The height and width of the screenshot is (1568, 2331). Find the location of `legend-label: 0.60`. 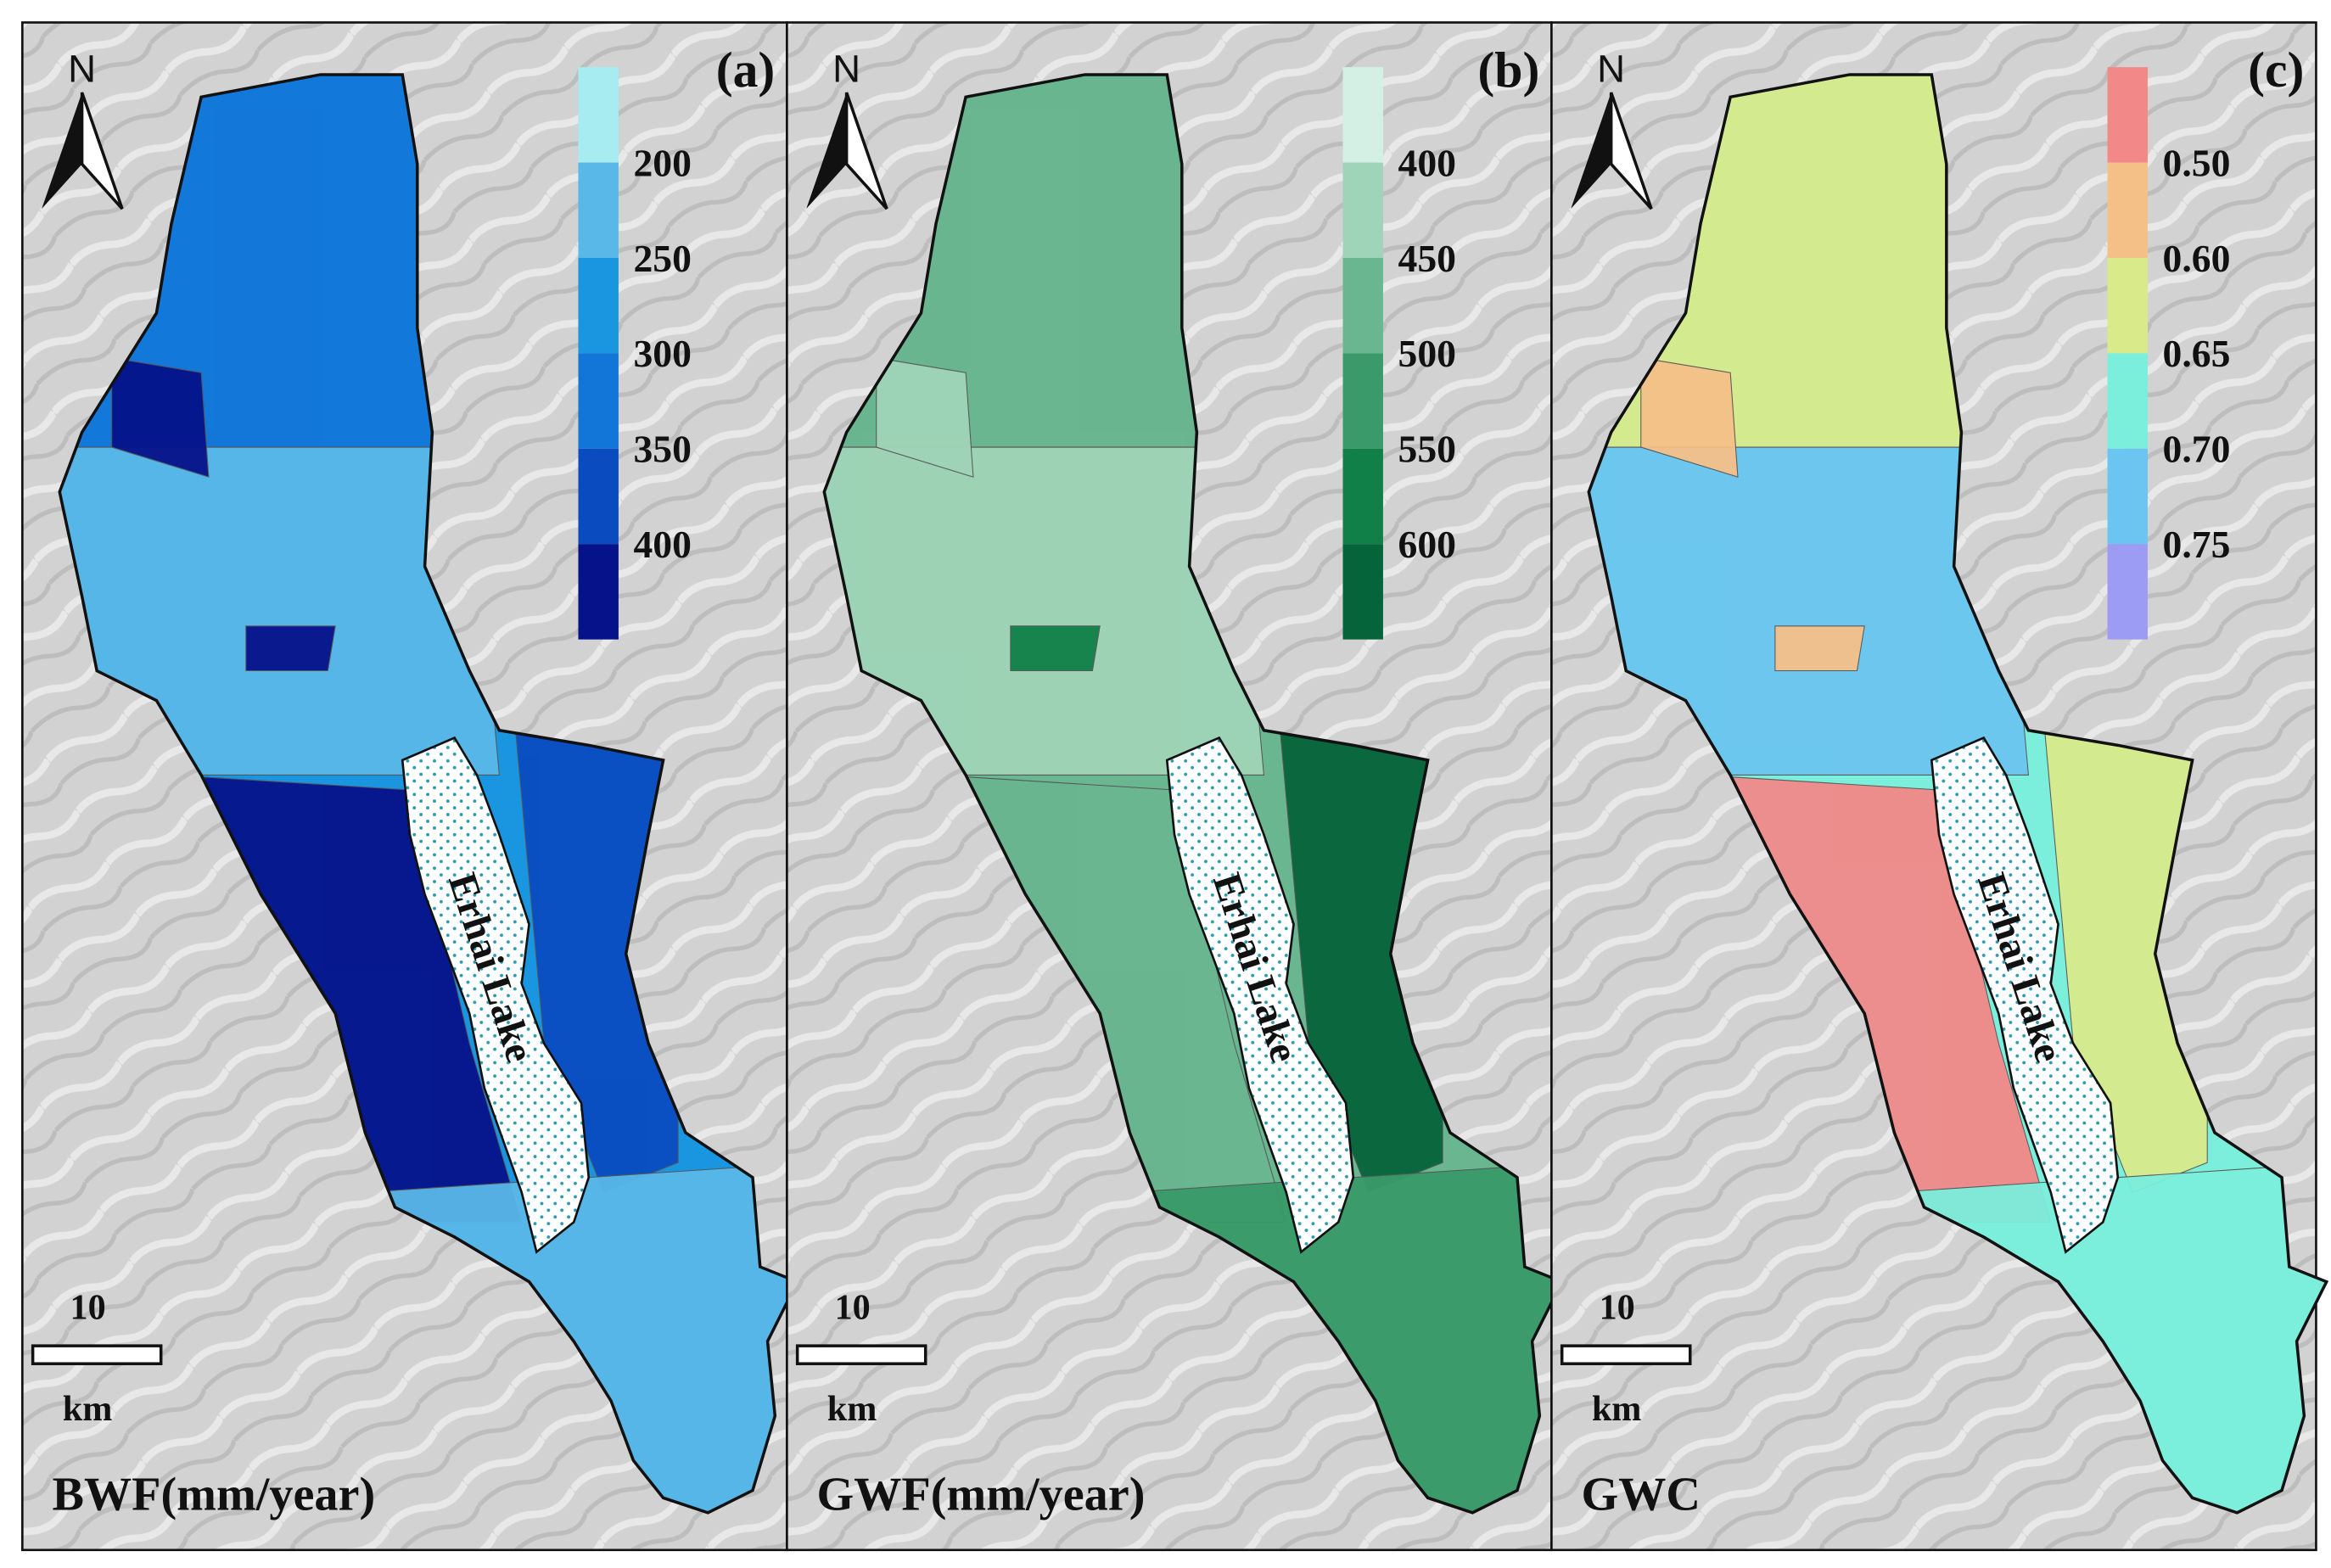

legend-label: 0.60 is located at coordinates (2197, 258).